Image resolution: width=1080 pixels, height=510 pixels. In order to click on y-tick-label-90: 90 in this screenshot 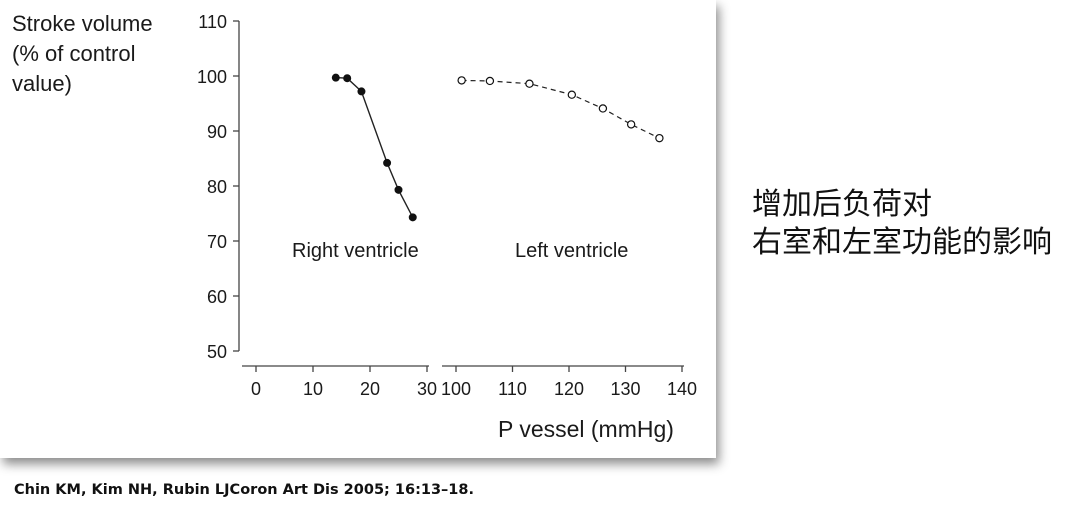, I will do `click(217, 132)`.